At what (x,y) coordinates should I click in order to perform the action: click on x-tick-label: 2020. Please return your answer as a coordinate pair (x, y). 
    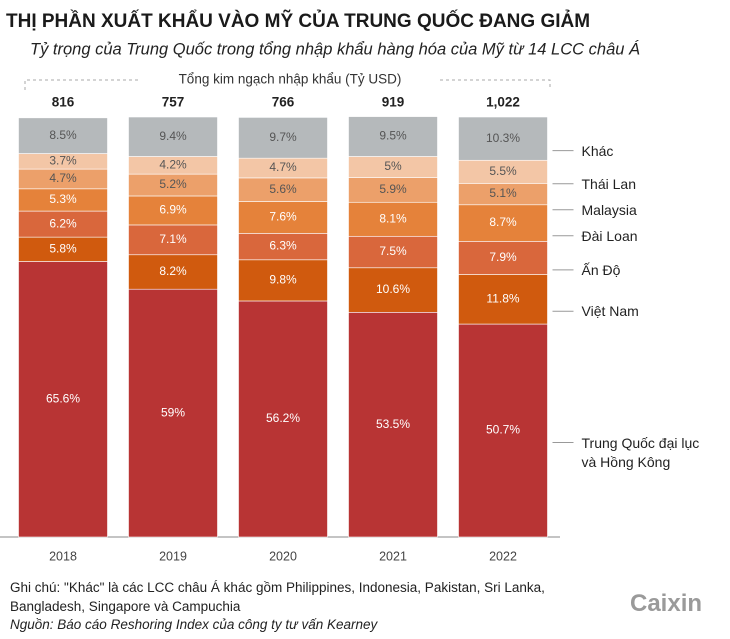
    Looking at the image, I should click on (283, 556).